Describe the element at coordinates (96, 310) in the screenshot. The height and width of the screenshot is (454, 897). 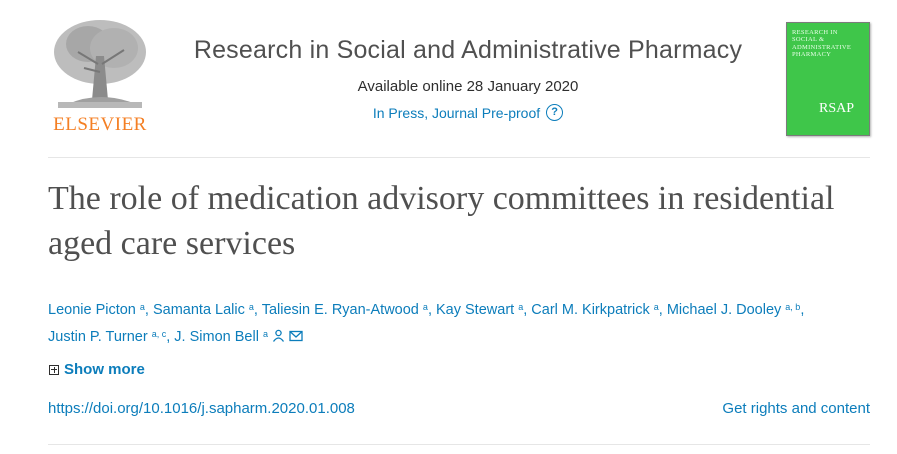
I see `author-link: Leonie Picton a` at that location.